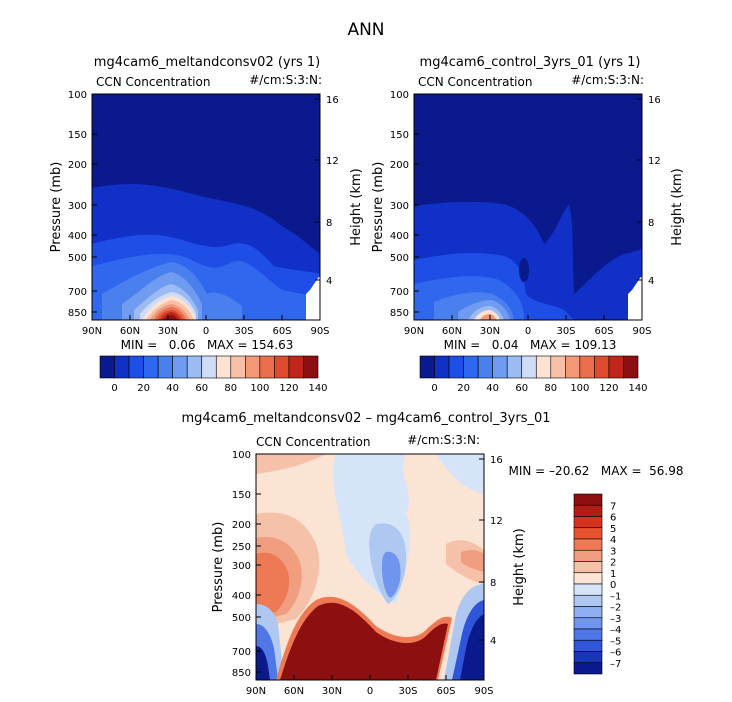 This screenshot has height=702, width=732. Describe the element at coordinates (607, 80) in the screenshot. I see `panel-2-subtitle-right: #/cm:S:3:N:` at that location.